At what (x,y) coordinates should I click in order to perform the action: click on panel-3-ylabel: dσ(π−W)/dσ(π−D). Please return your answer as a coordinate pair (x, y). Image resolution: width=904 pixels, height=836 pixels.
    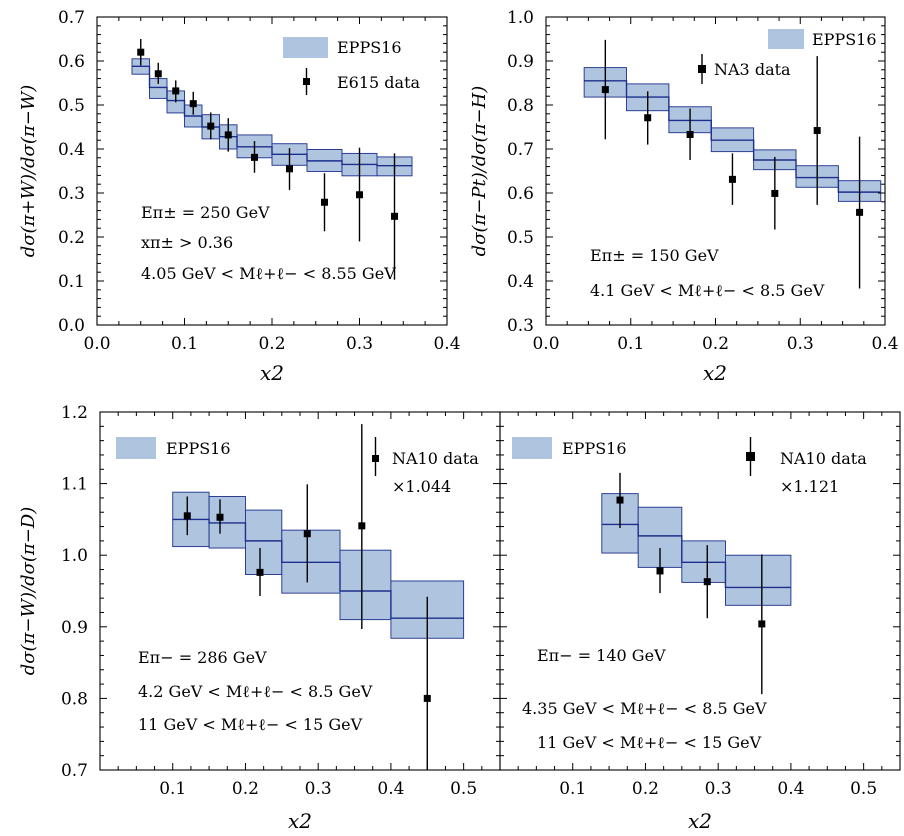
    Looking at the image, I should click on (28, 591).